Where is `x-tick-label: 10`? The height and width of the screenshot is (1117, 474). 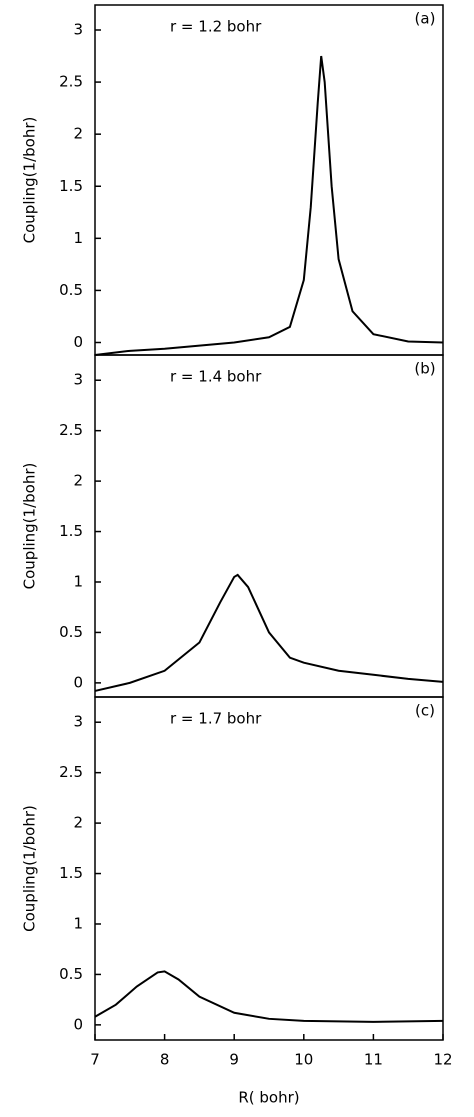 x-tick-label: 10 is located at coordinates (303, 1060).